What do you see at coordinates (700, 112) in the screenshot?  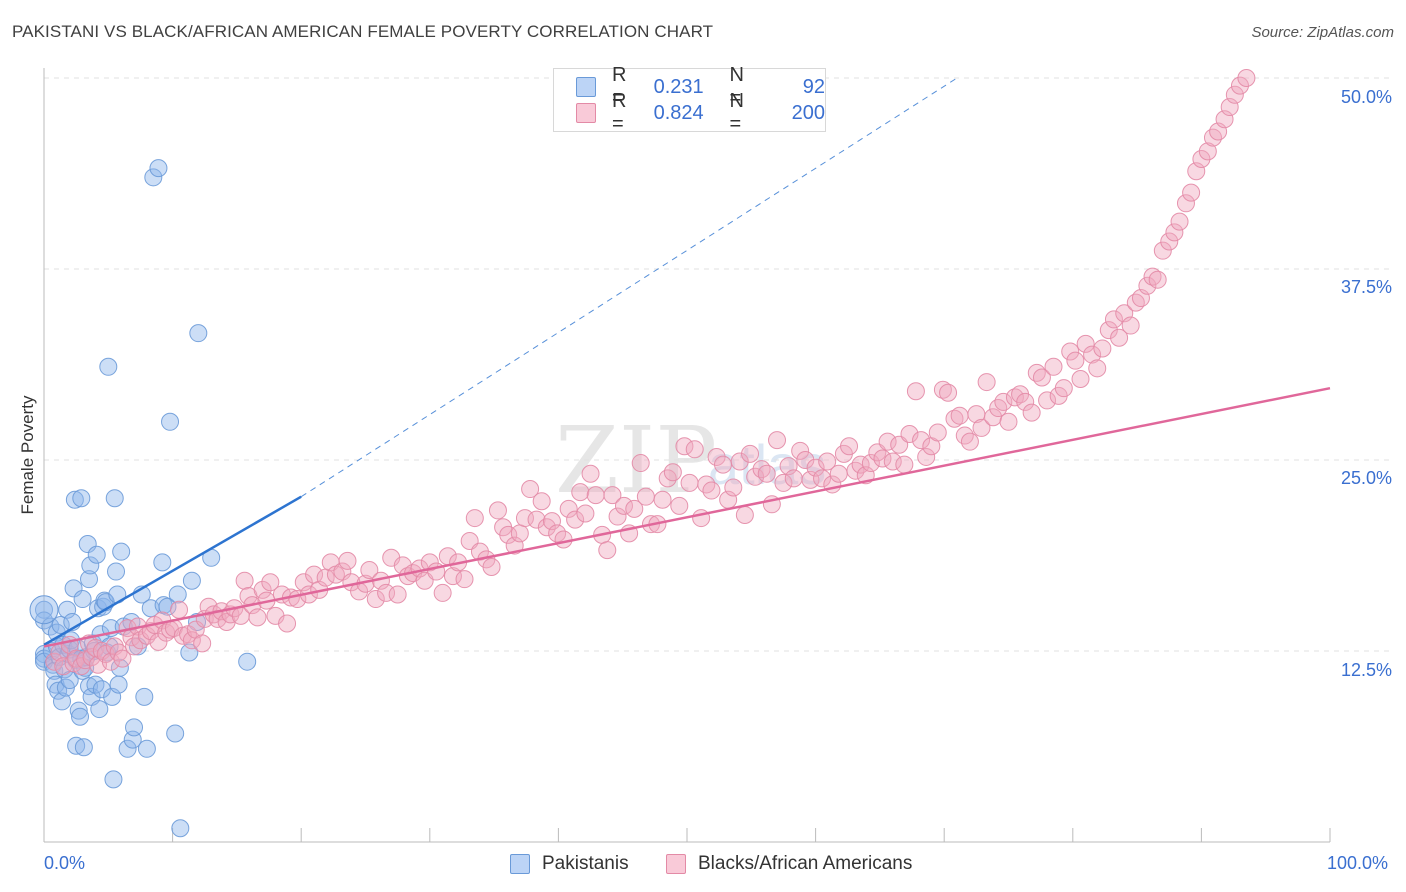 I see `legend-row-blacks: R = 0.824 N = 200` at bounding box center [700, 112].